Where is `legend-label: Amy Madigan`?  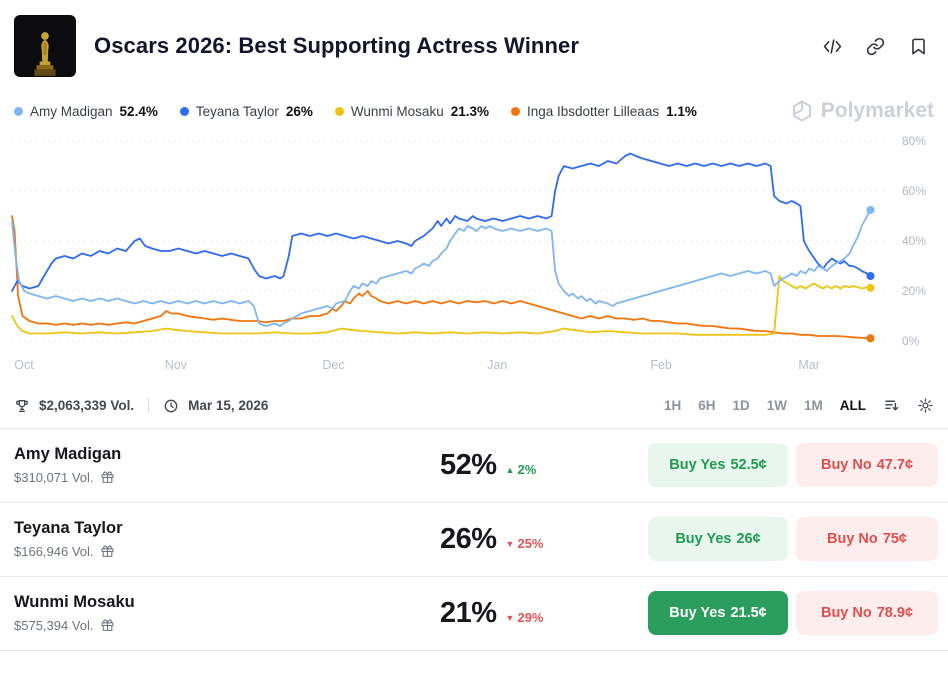
legend-label: Amy Madigan is located at coordinates (71, 111).